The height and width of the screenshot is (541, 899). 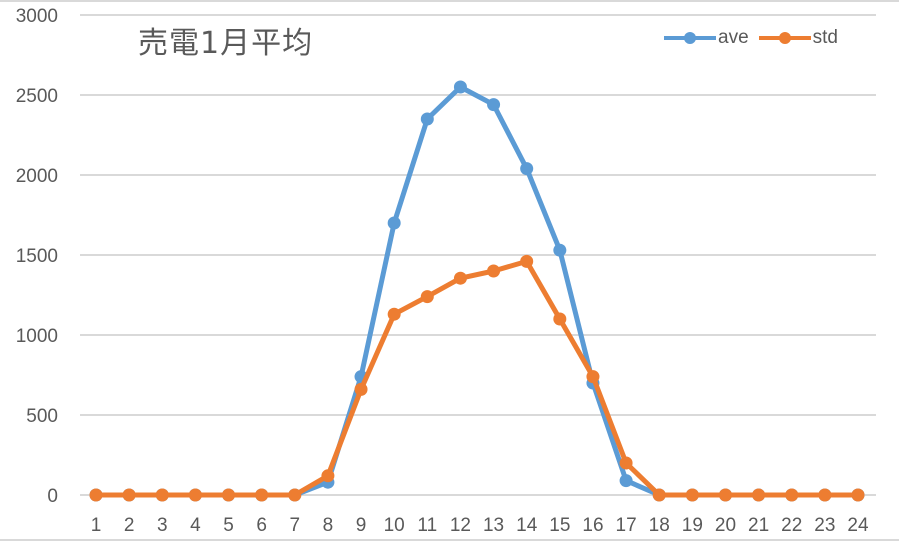 What do you see at coordinates (37, 256) in the screenshot?
I see `y-tick-label: 1500` at bounding box center [37, 256].